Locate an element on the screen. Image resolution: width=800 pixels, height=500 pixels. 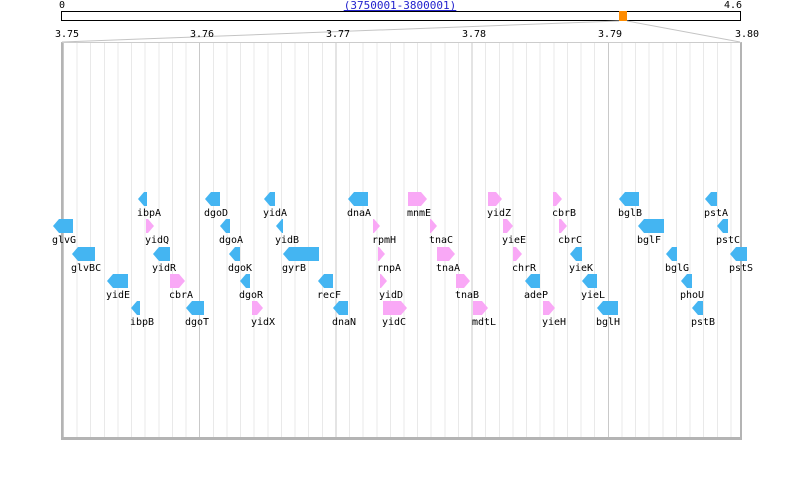
gene-label-dgoD: dgoD is located at coordinates (216, 213).